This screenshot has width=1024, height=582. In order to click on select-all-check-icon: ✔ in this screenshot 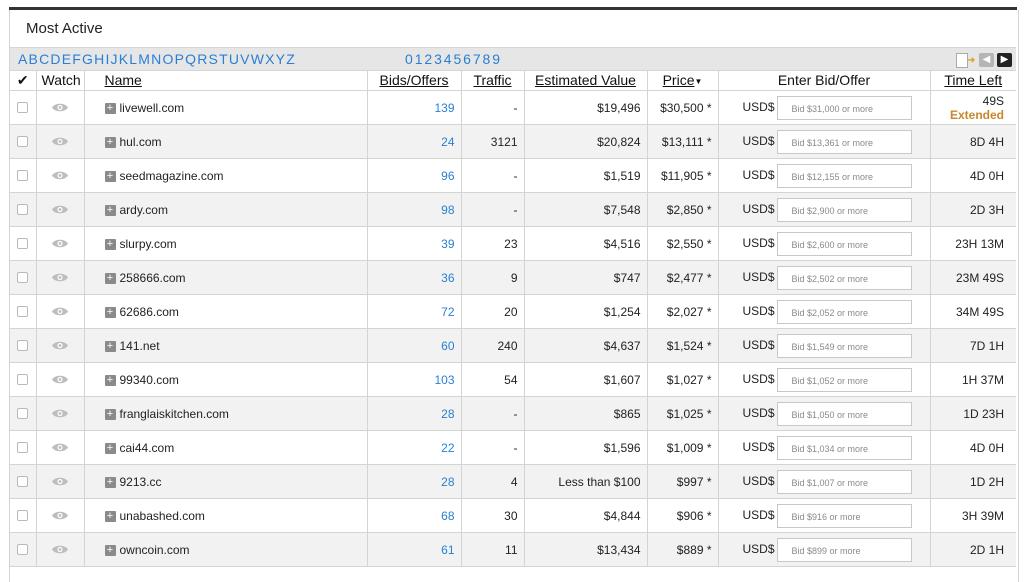, I will do `click(23, 80)`.